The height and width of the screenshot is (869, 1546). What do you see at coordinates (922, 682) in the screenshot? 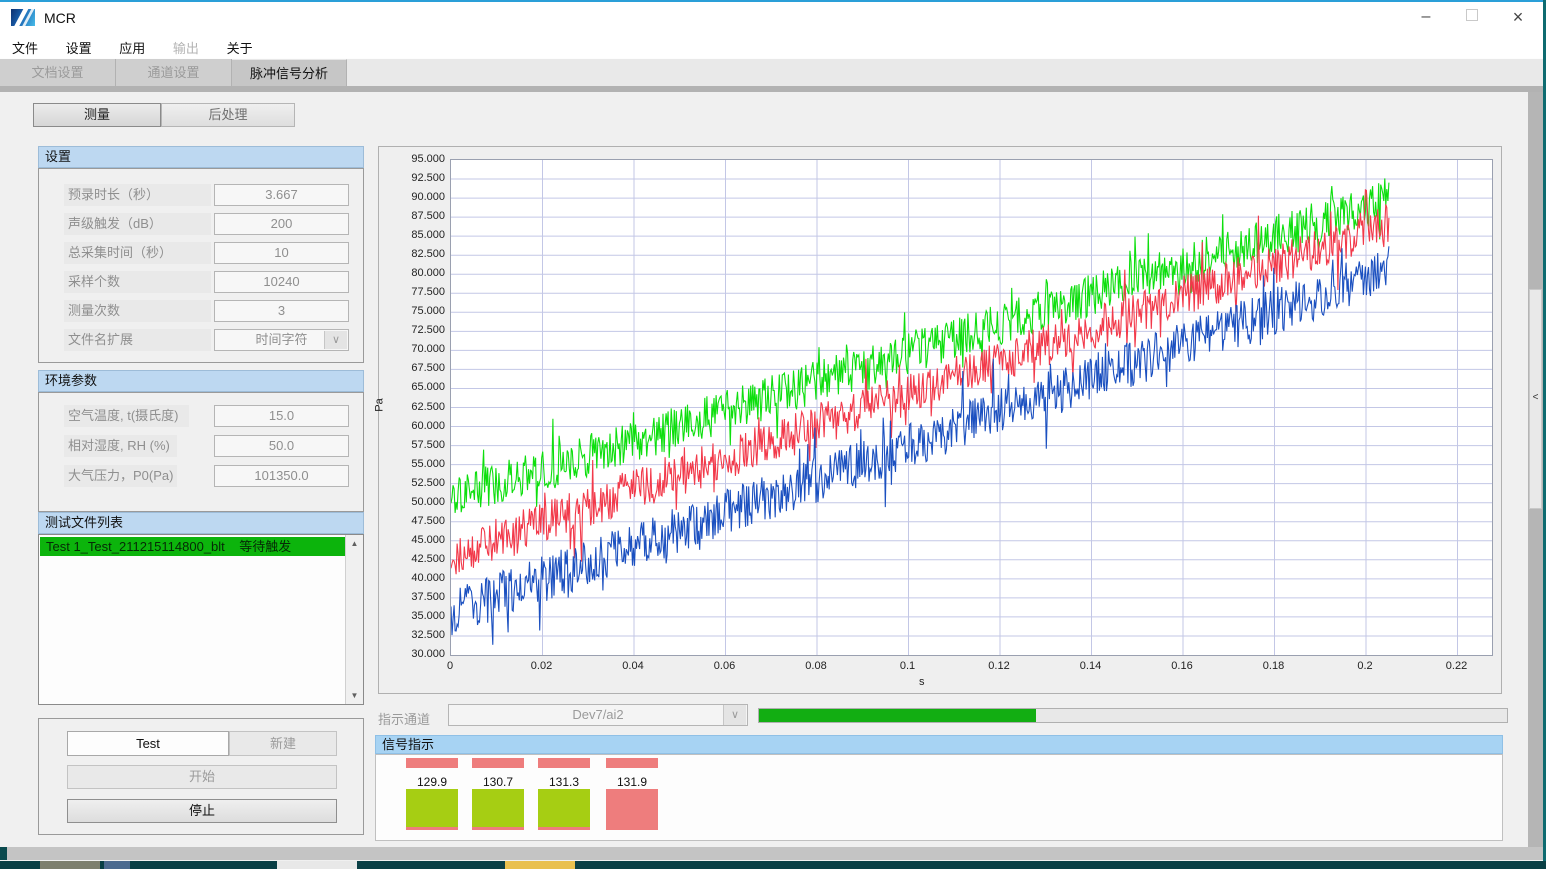
I see `x-axis-label: s` at bounding box center [922, 682].